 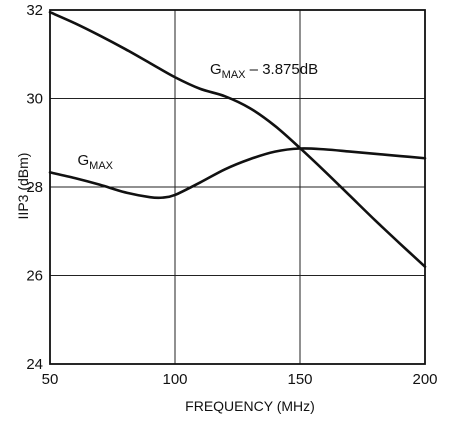 I want to click on x-tick-label-200: 200, so click(x=424, y=379).